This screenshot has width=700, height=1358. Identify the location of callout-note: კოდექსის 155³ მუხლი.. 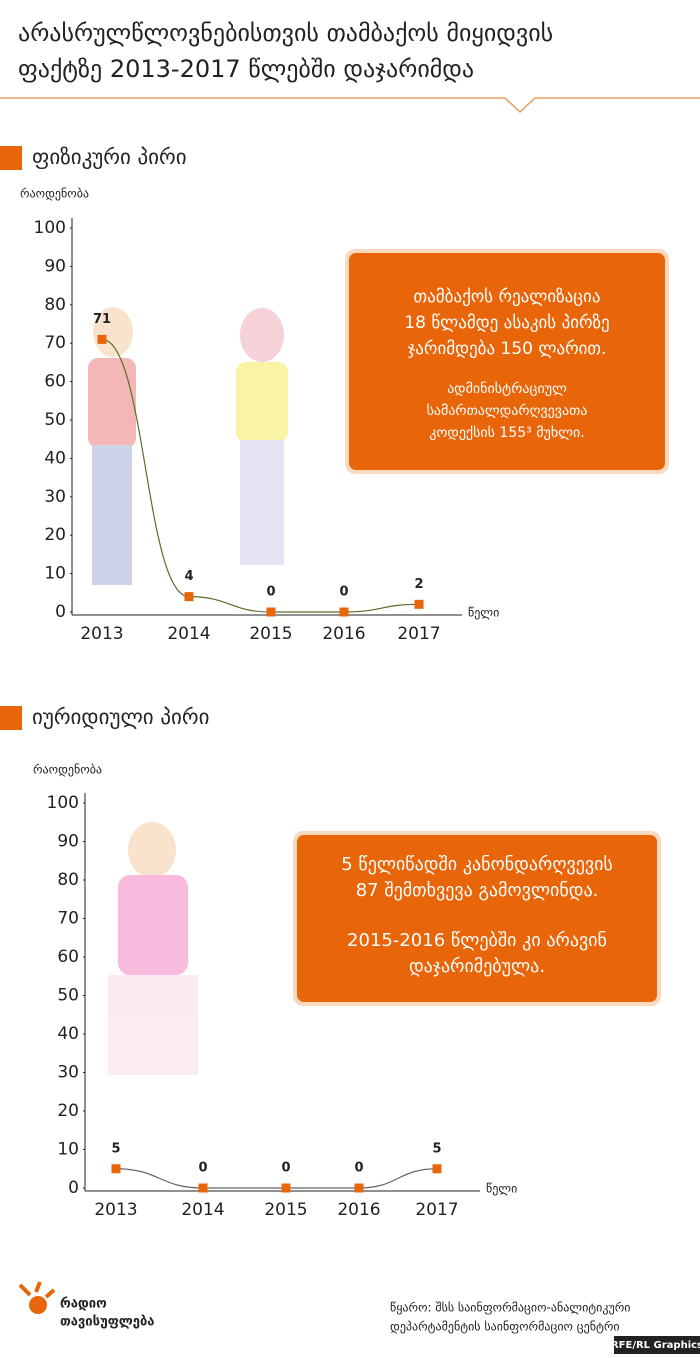
(507, 433).